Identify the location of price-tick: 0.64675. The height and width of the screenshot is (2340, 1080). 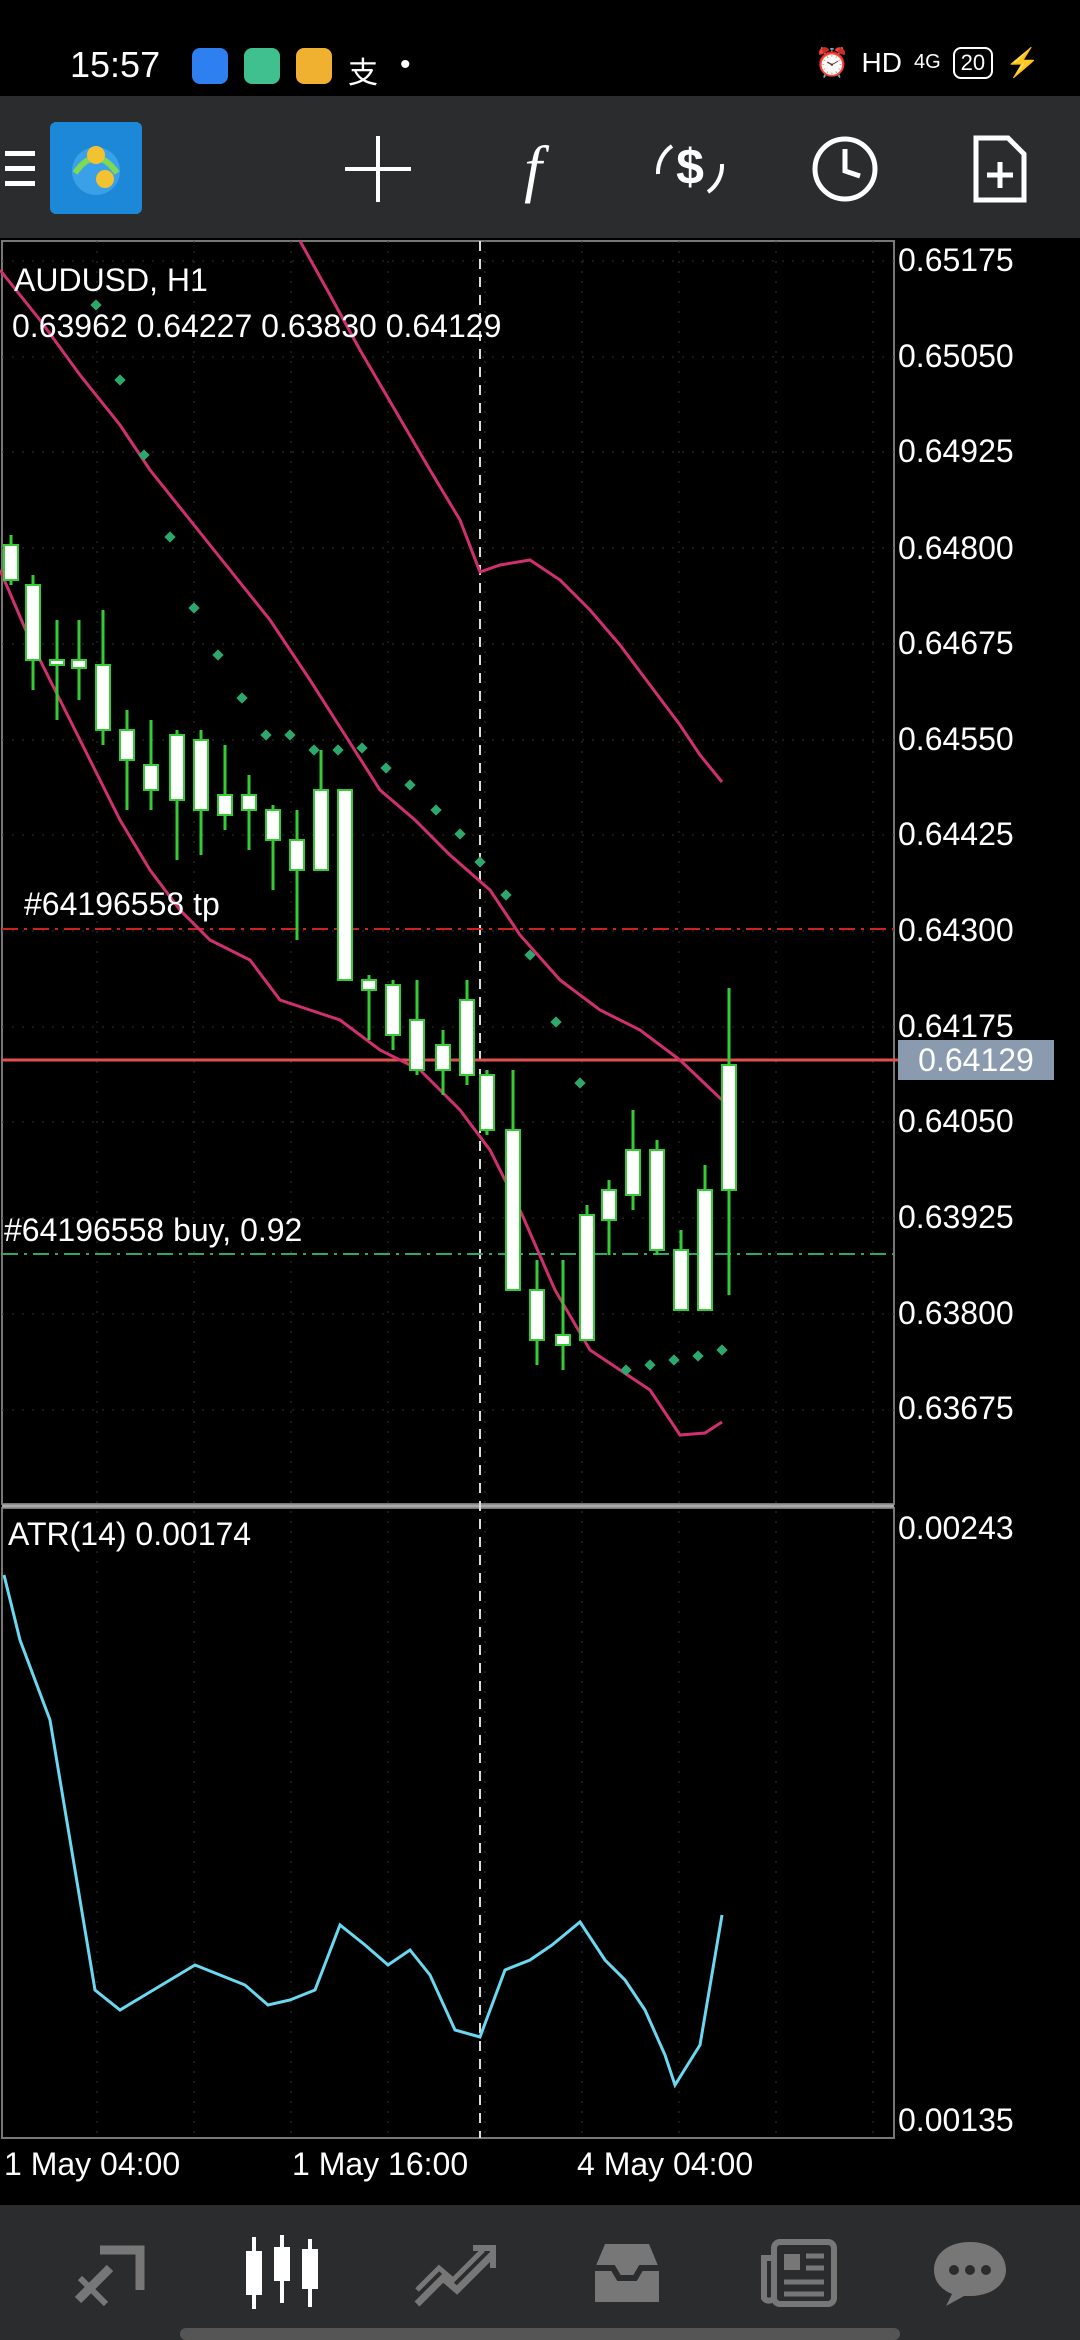
(956, 643).